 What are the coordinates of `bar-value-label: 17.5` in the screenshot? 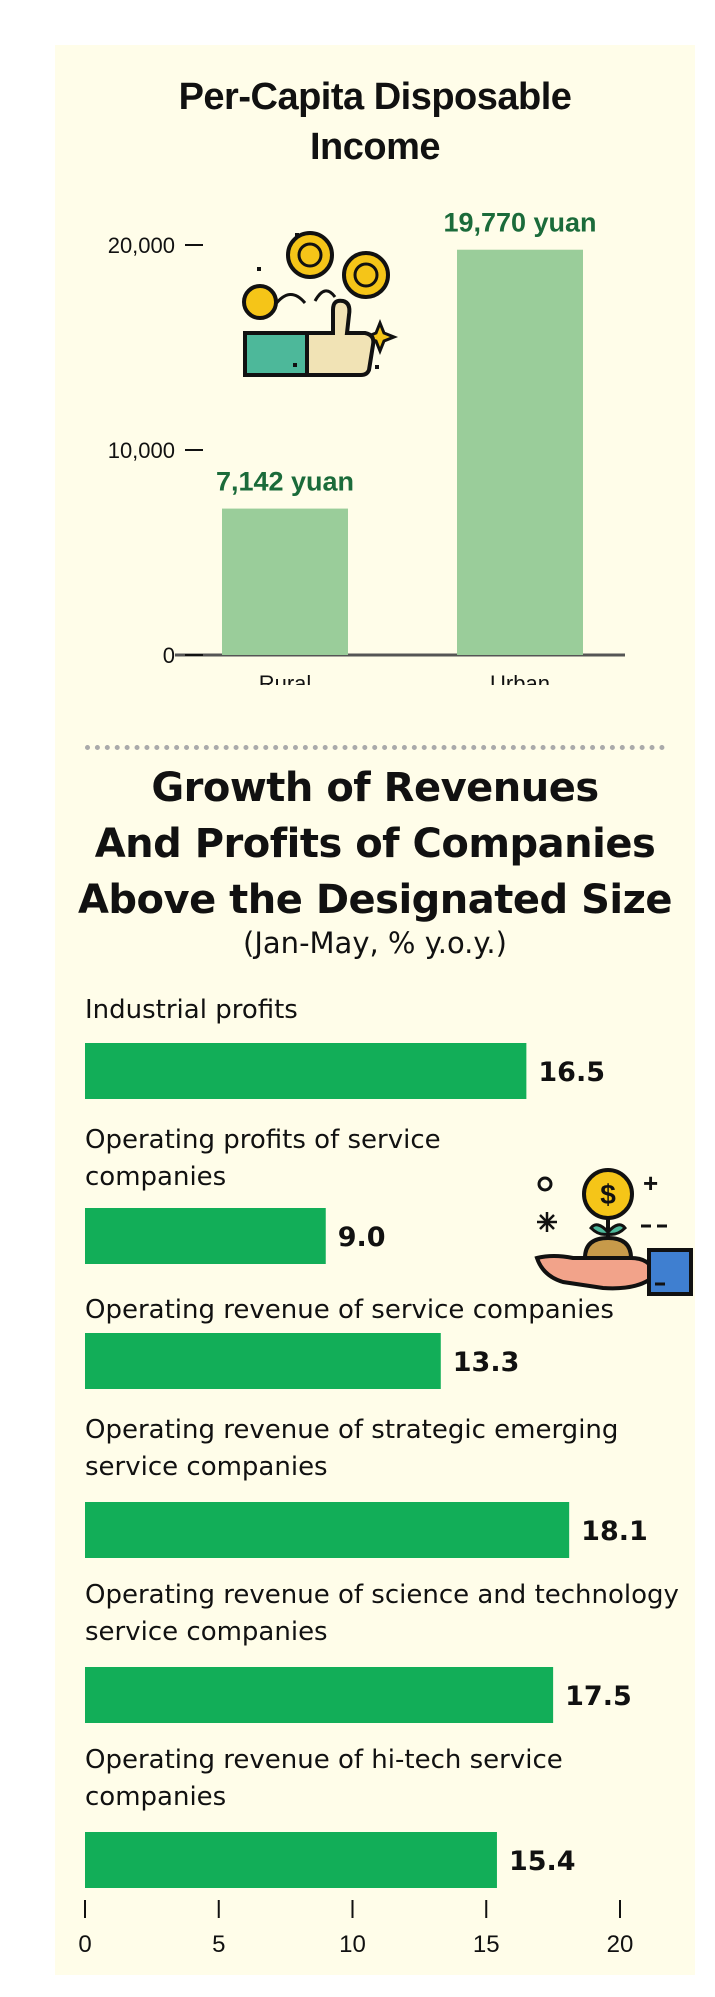 It's located at (598, 1696).